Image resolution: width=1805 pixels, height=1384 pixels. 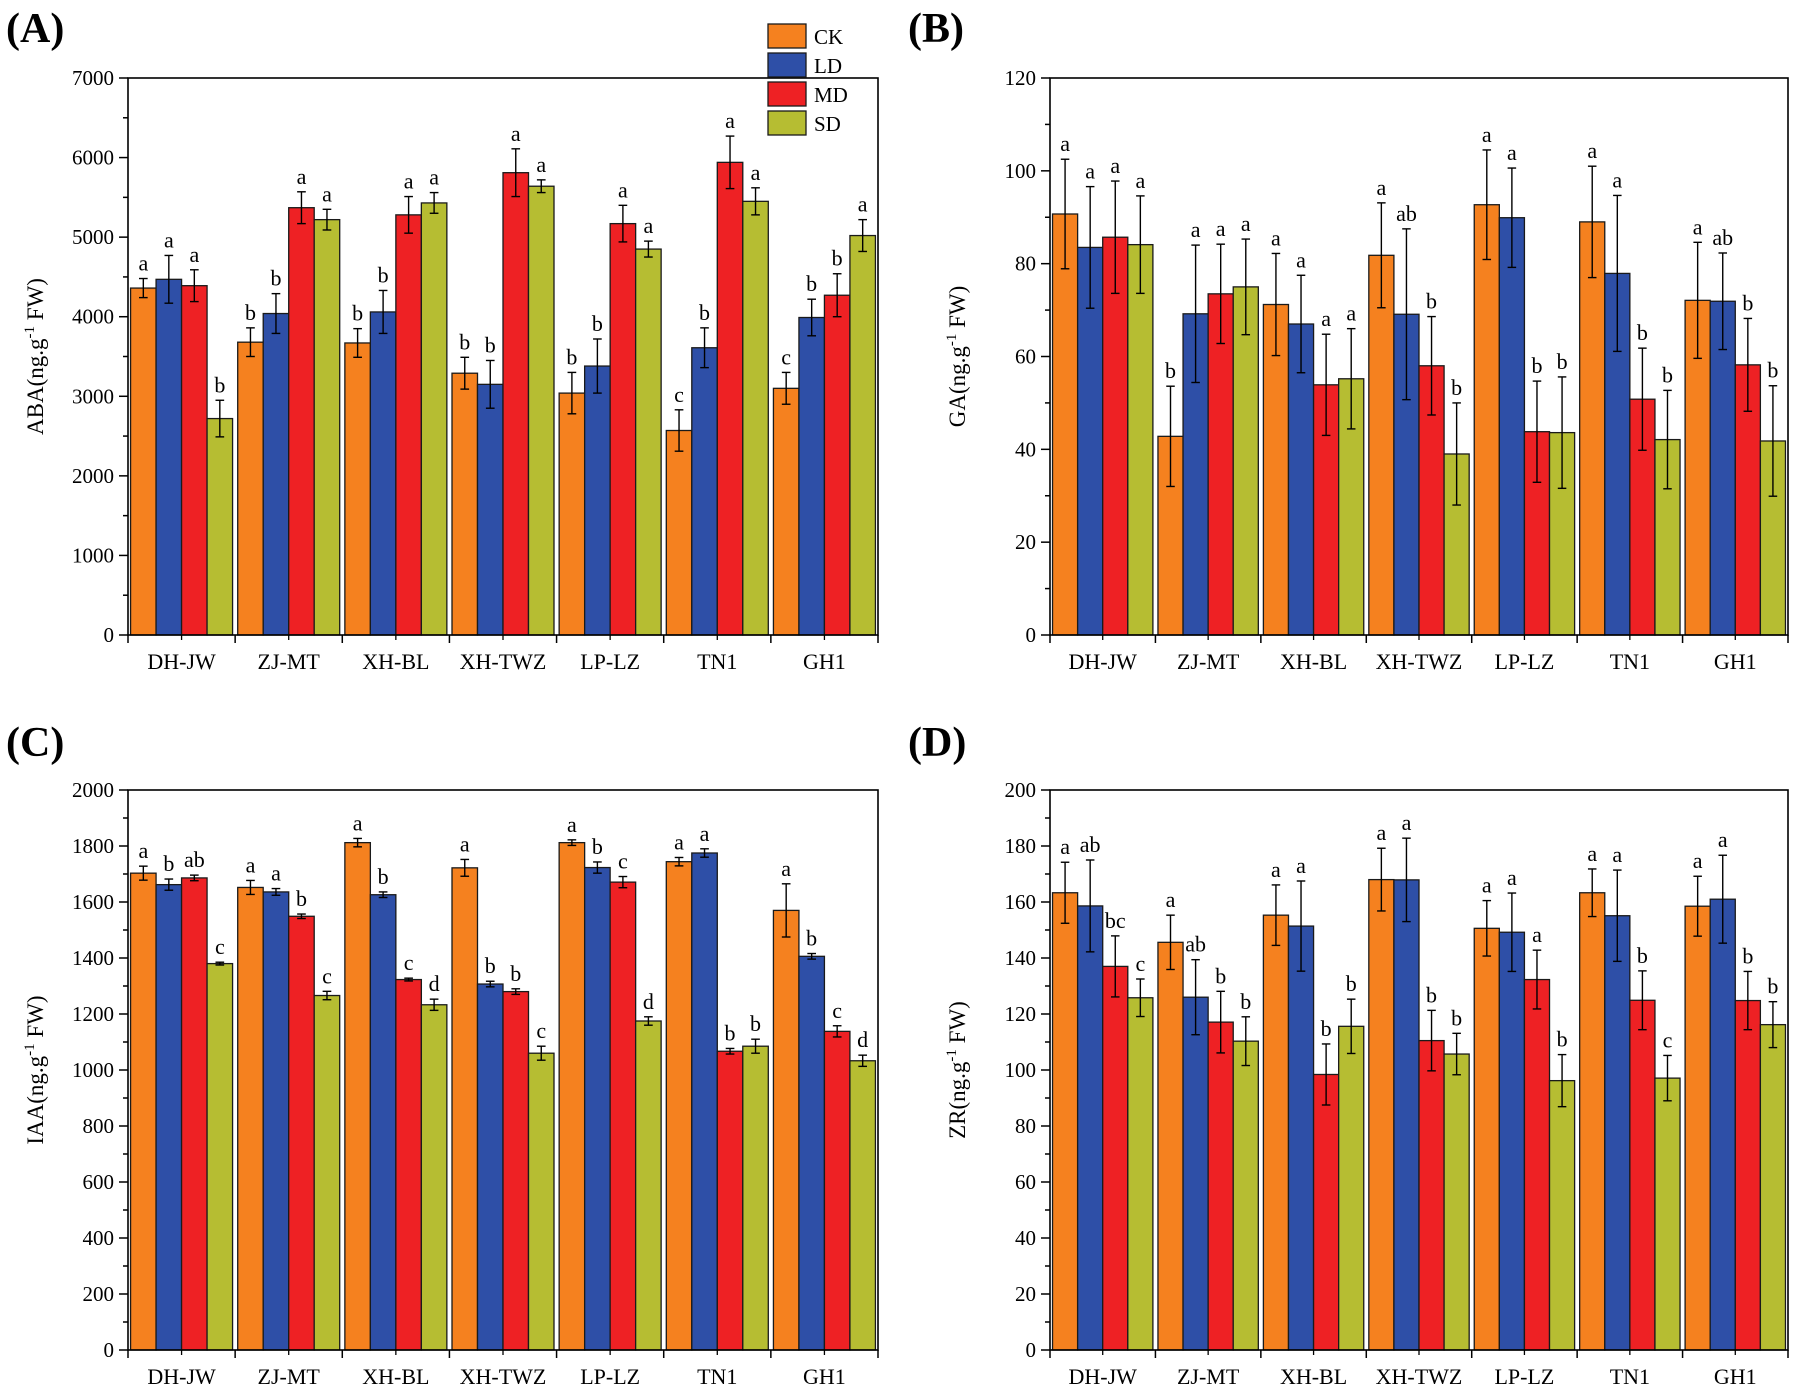 What do you see at coordinates (93, 846) in the screenshot?
I see `y-tick-label: 1800` at bounding box center [93, 846].